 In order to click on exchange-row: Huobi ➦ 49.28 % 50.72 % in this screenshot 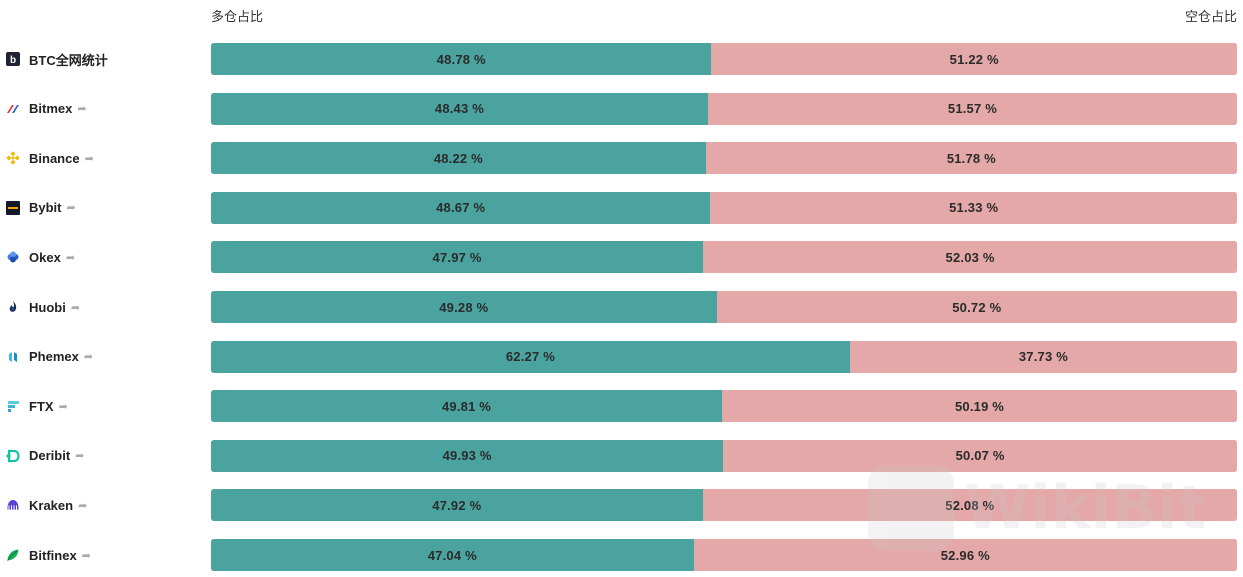, I will do `click(621, 307)`.